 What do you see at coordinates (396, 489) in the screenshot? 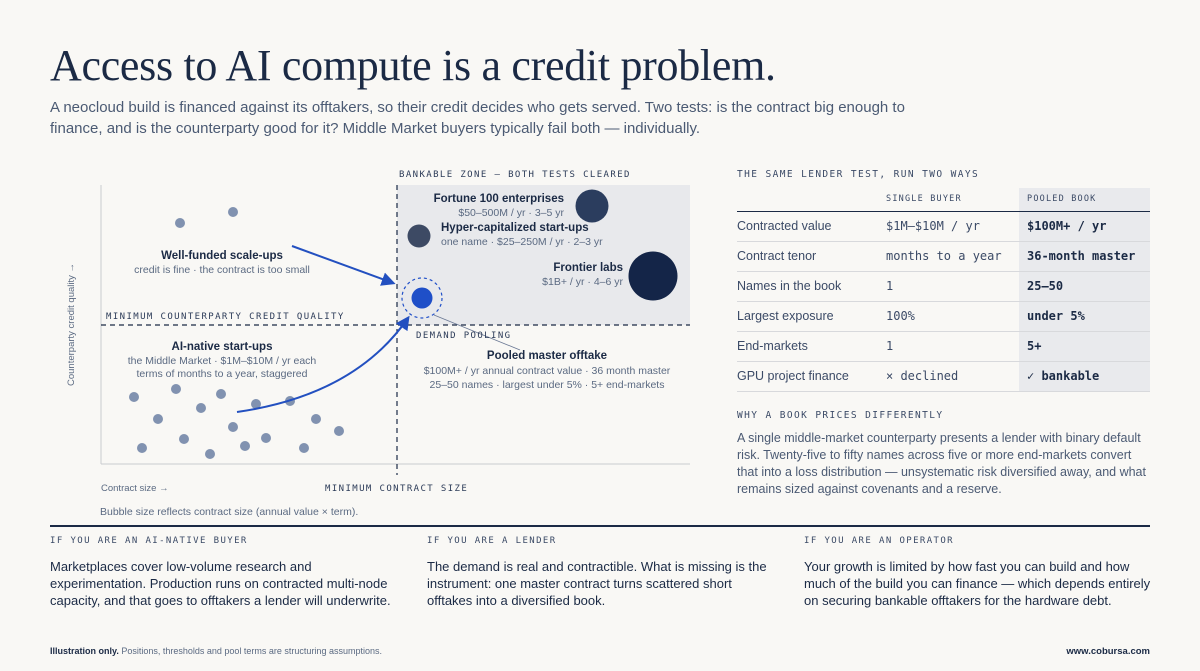
I see `min-contract-label: MINIMUM CONTRACT SIZE` at bounding box center [396, 489].